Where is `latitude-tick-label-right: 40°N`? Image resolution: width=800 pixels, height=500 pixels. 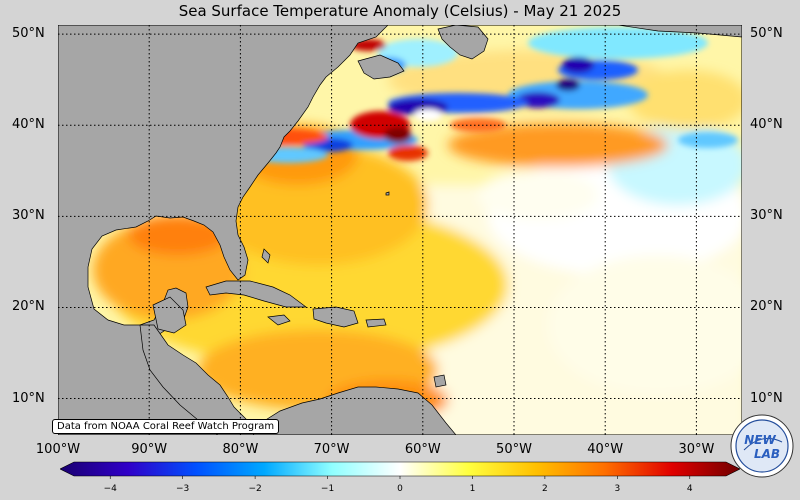
latitude-tick-label-right: 40°N is located at coordinates (766, 125).